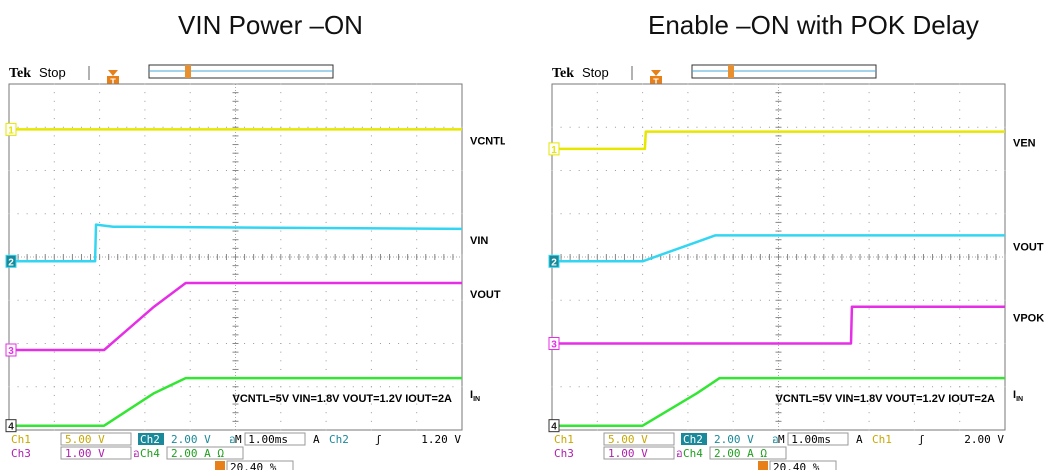 The image size is (1054, 476). What do you see at coordinates (85, 439) in the screenshot?
I see `readout-ch1-scale: 5.00 V` at bounding box center [85, 439].